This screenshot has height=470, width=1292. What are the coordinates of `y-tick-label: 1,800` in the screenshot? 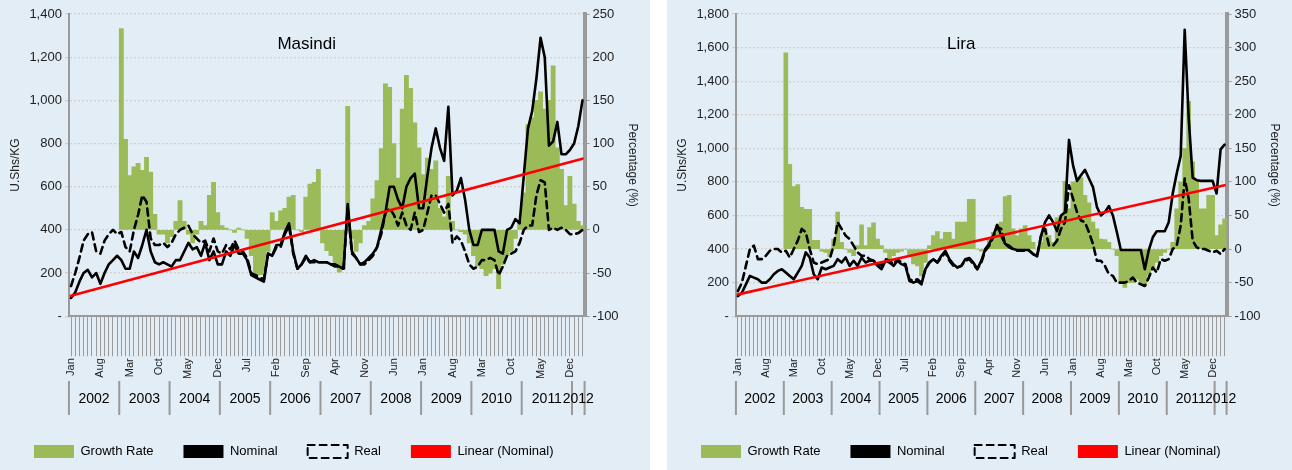 It's located at (712, 13).